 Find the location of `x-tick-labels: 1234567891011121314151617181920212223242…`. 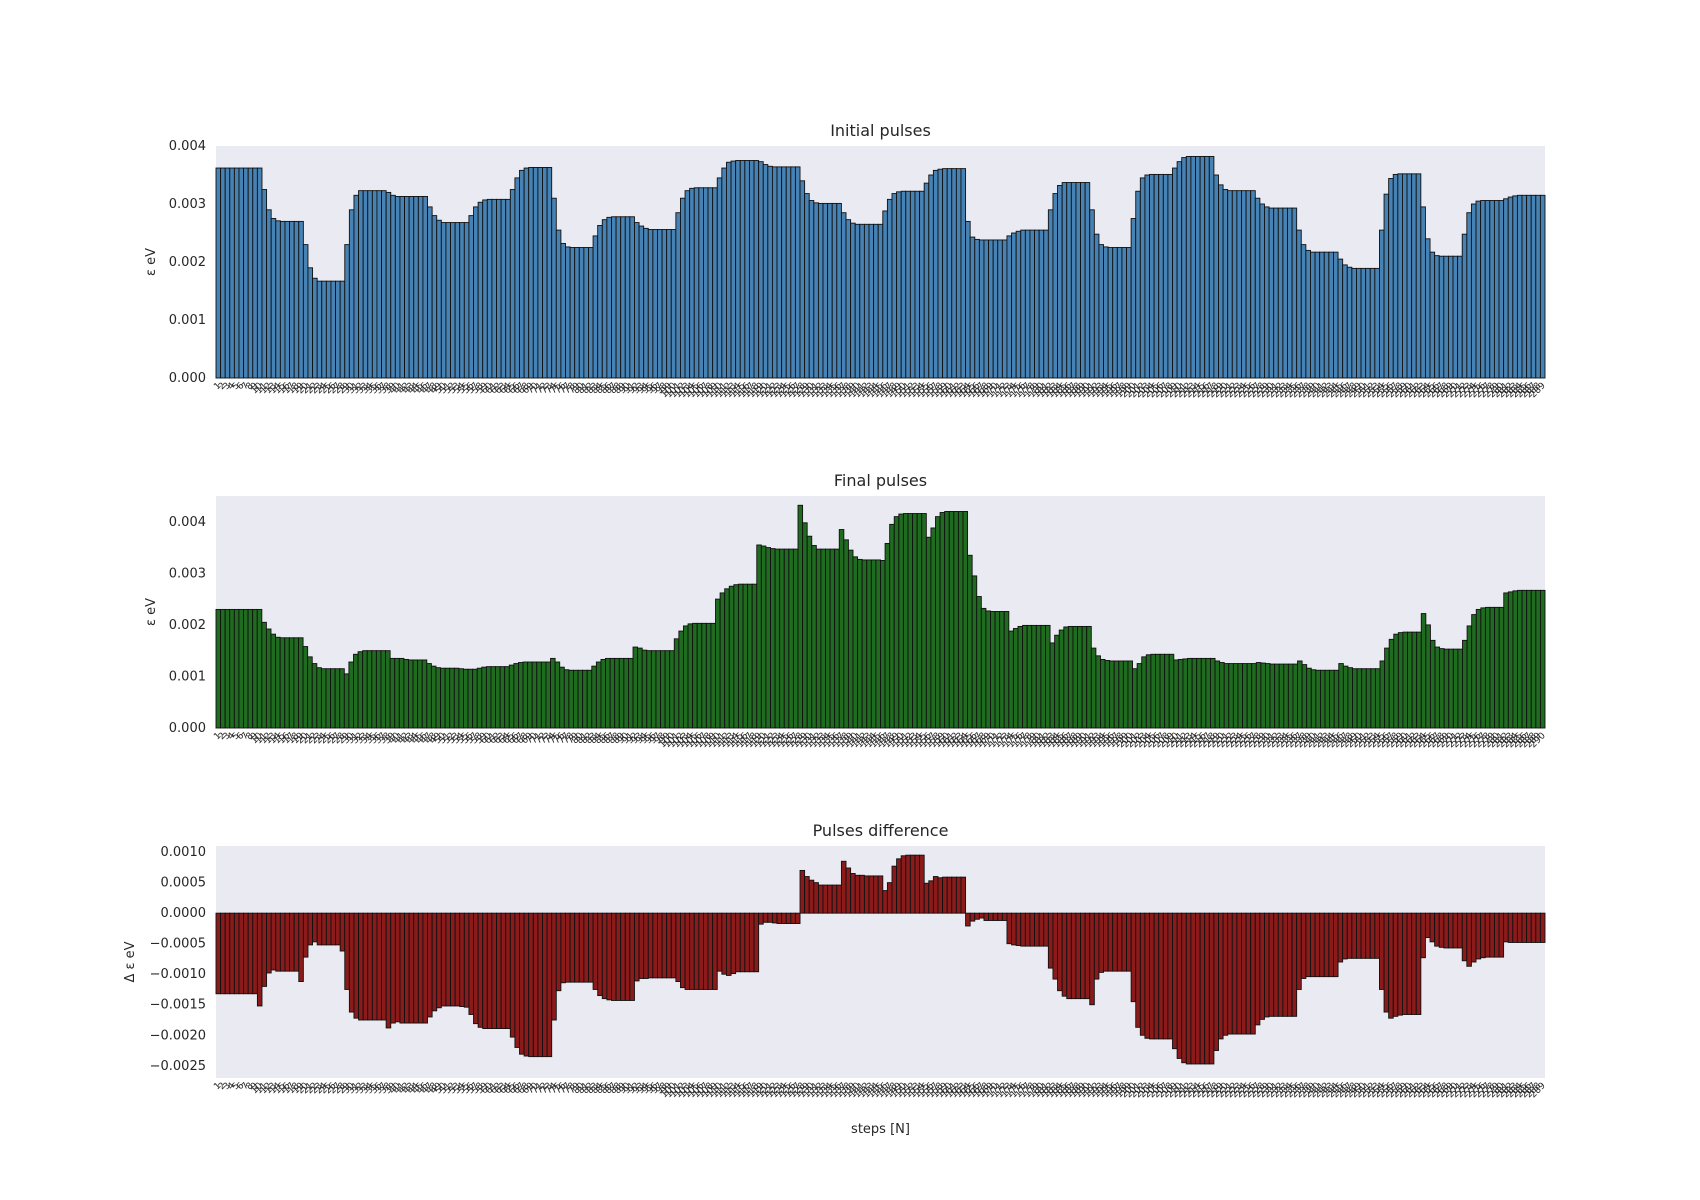

x-tick-labels: 1234567891011121314151617181920212223242… is located at coordinates (880, 390).